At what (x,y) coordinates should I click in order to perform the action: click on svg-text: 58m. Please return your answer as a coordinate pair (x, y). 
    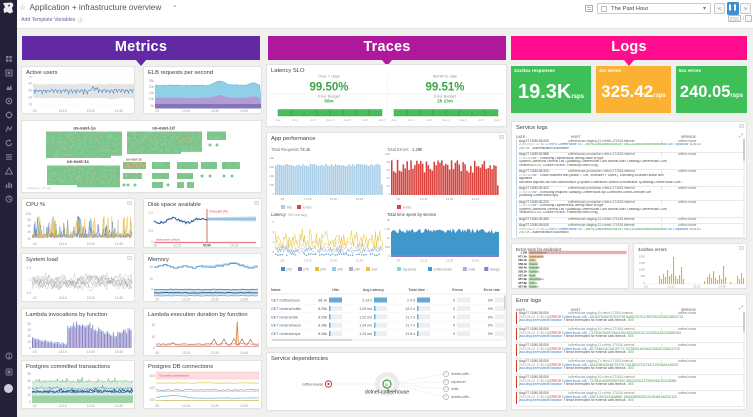
    Looking at the image, I should click on (328, 101).